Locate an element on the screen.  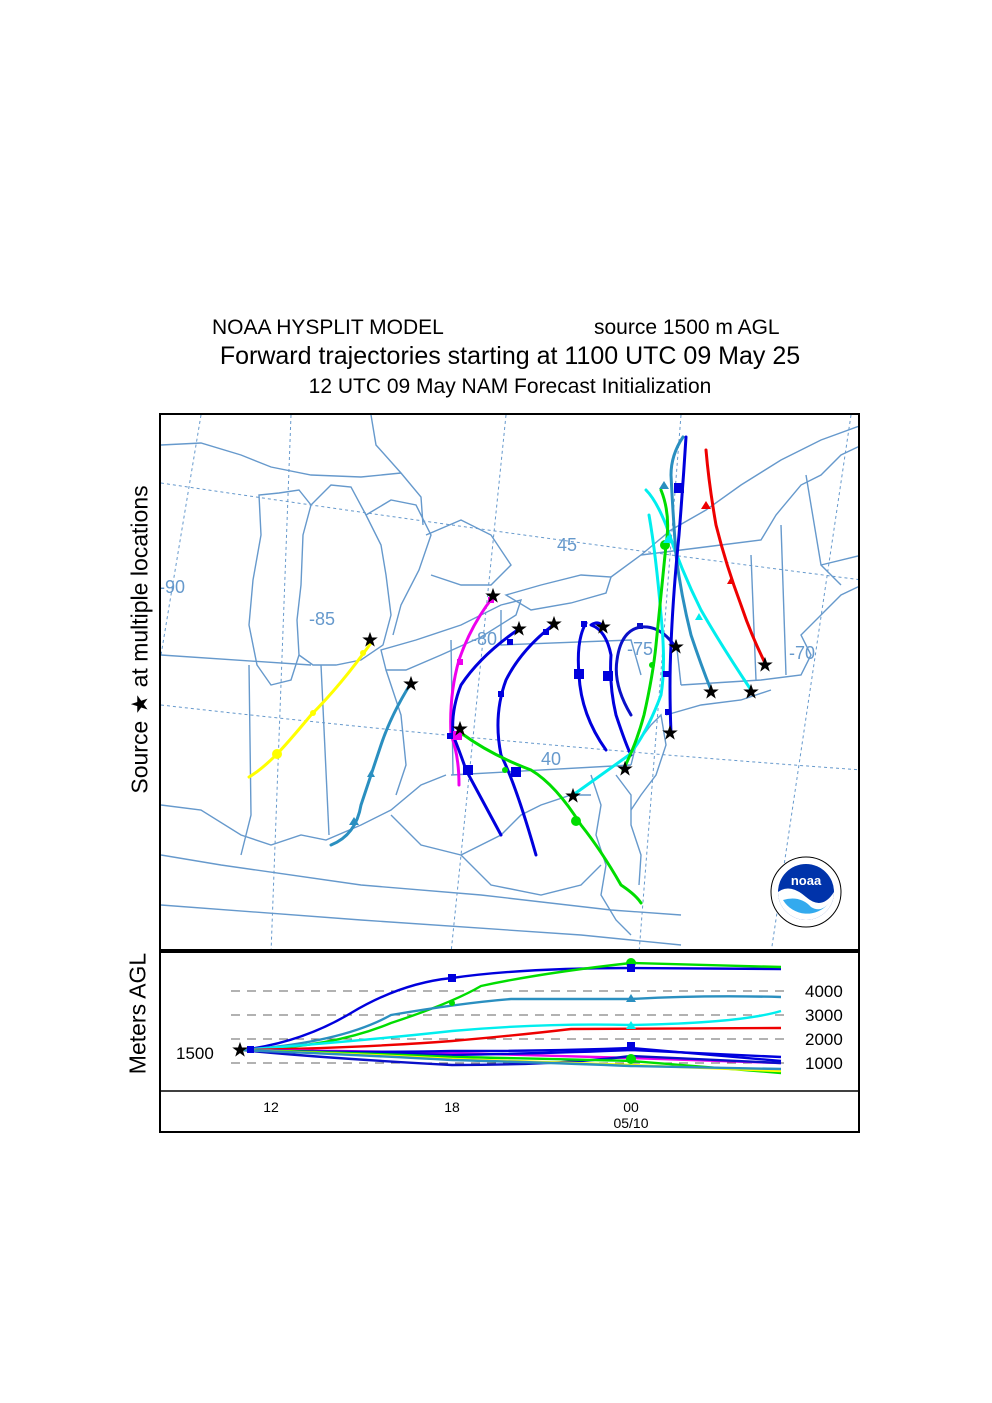
height-profile-panel: 4000 3000 2000 1000 1500 12 18 00 05/10 is located at coordinates (509, 1042).